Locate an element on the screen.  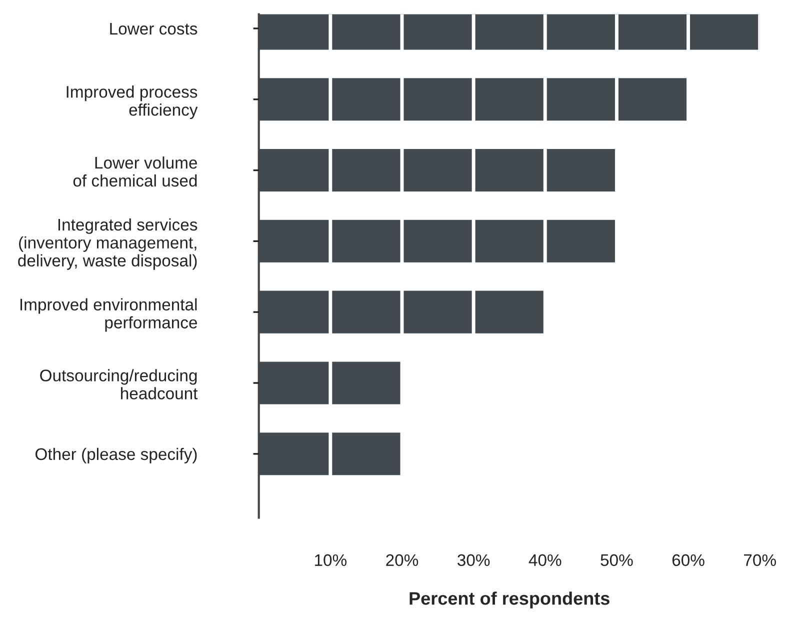
x-tick-label: 60% is located at coordinates (688, 560).